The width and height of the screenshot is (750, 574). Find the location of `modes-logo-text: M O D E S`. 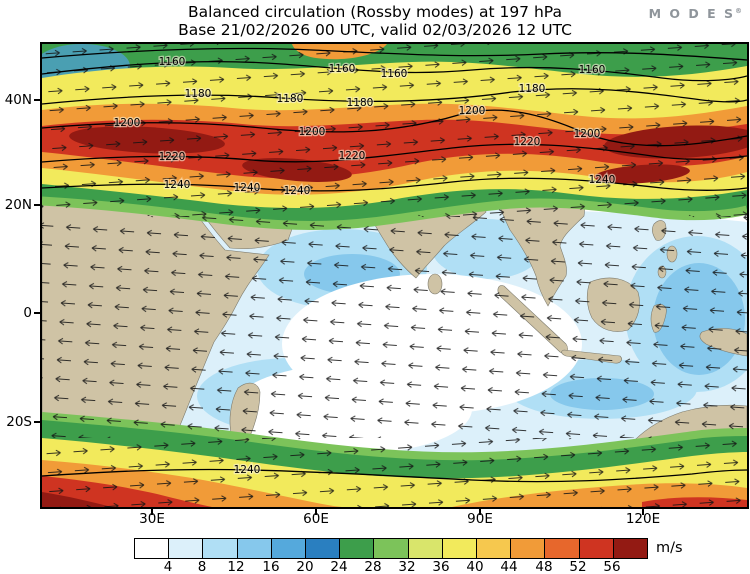

modes-logo-text: M O D E S is located at coordinates (691, 13).